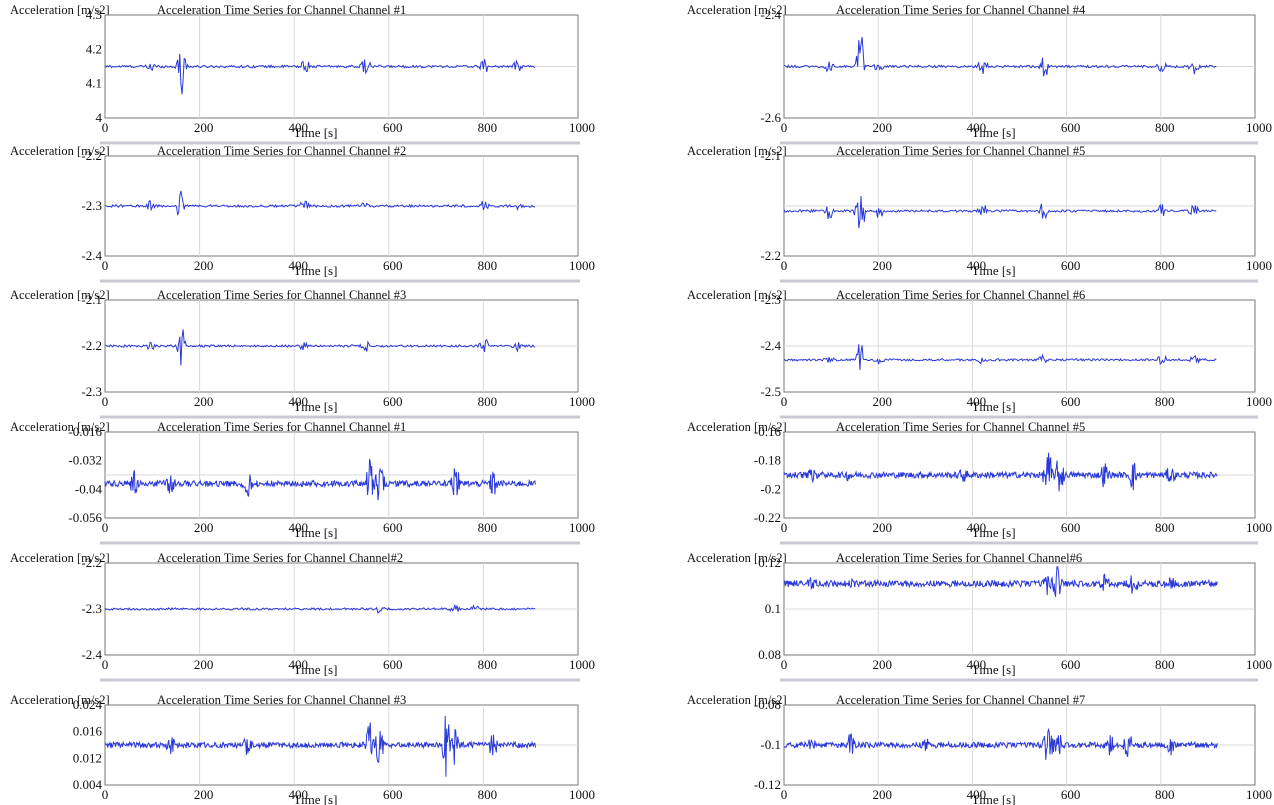 The image size is (1274, 805). Describe the element at coordinates (767, 704) in the screenshot. I see `y-tick-label: -0.08` at that location.